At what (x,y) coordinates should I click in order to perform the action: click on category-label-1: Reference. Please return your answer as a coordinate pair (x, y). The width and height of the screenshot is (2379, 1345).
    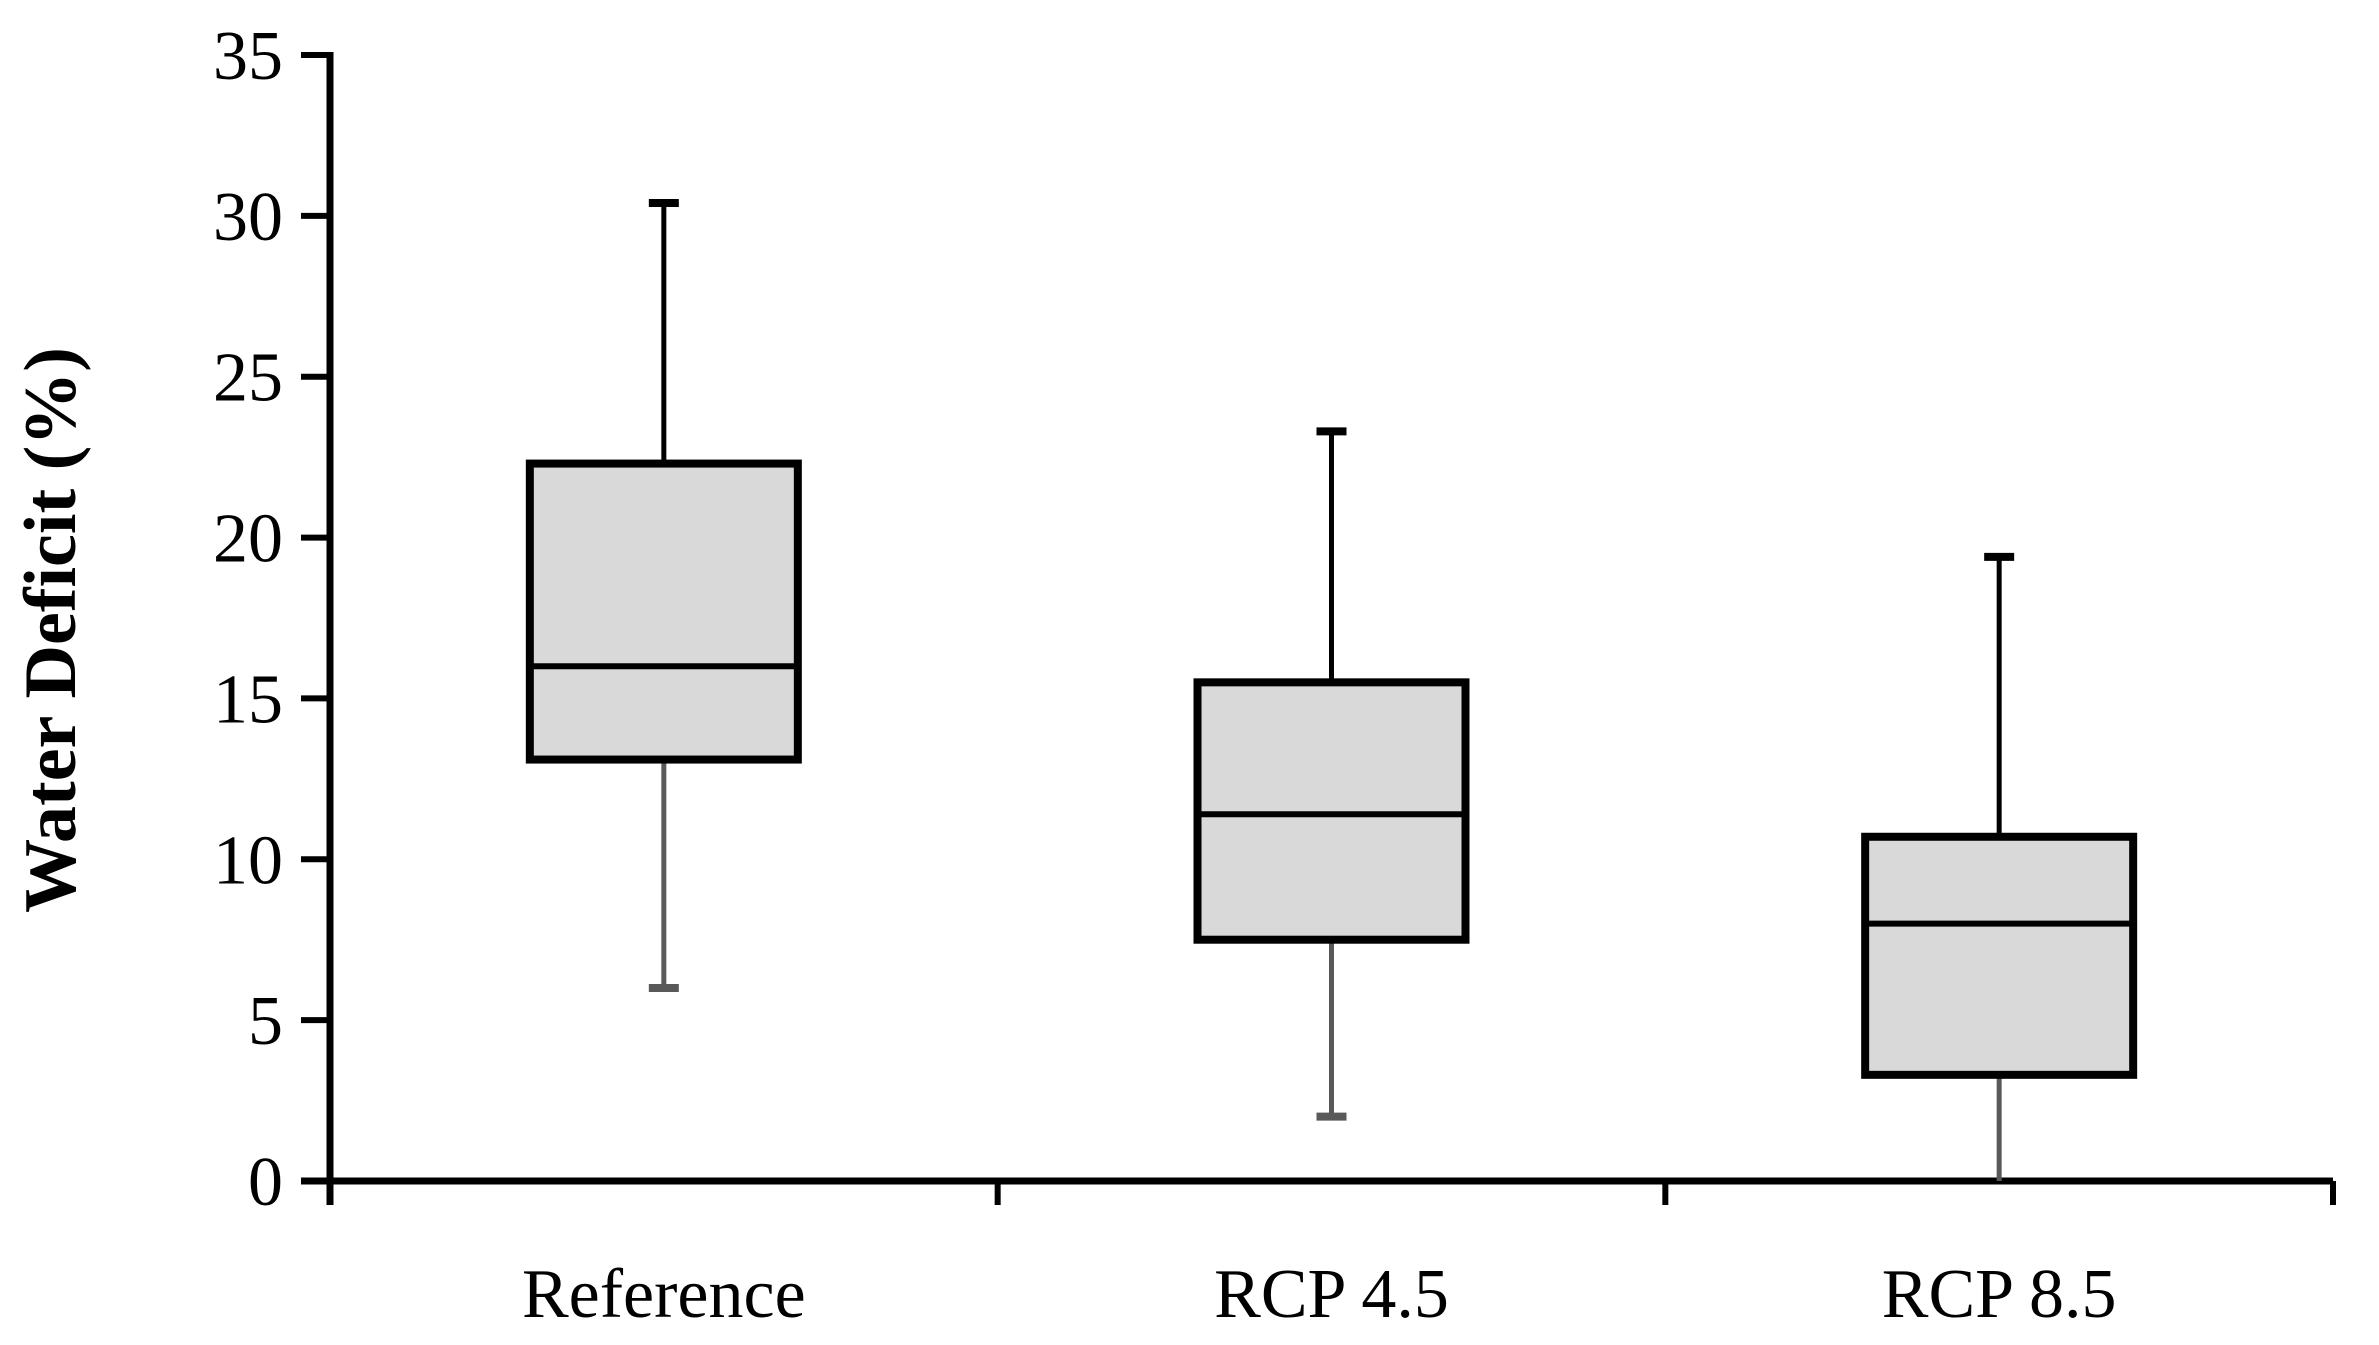
    Looking at the image, I should click on (664, 1294).